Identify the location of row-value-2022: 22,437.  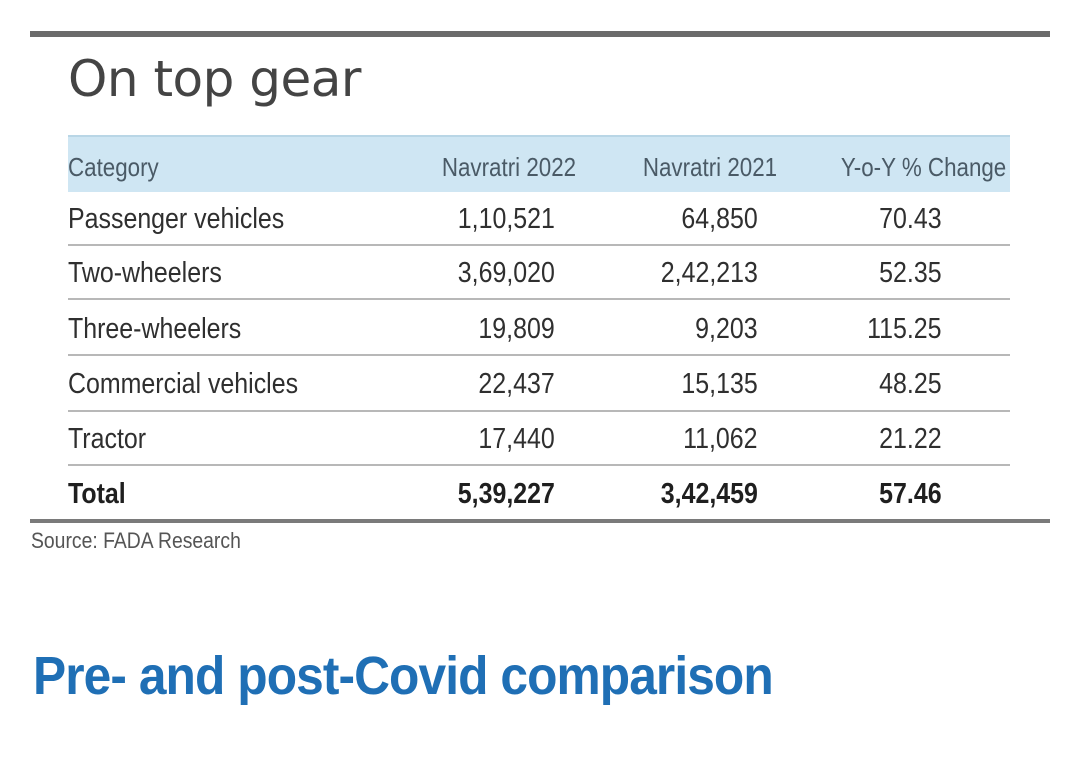
(516, 384).